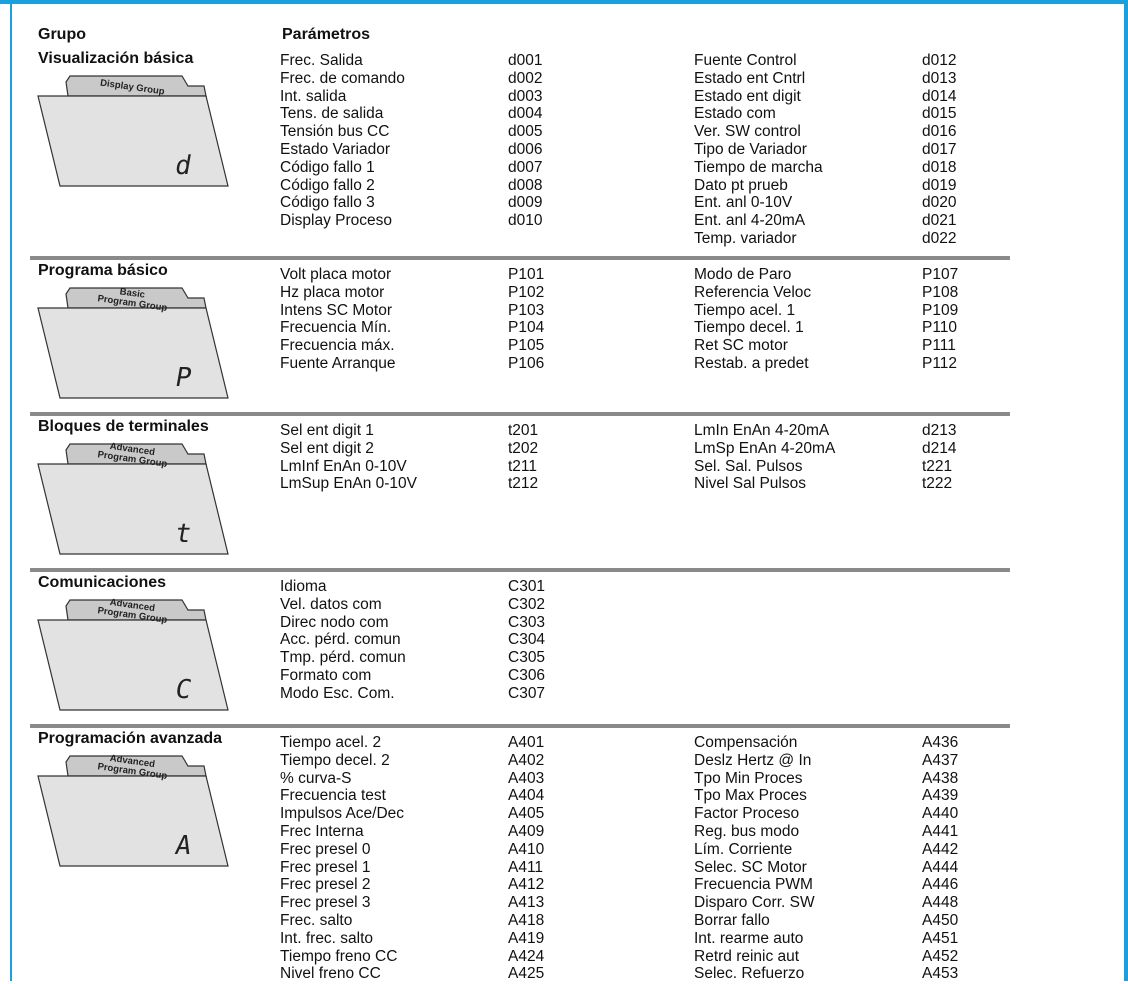 The width and height of the screenshot is (1128, 984). I want to click on param-name: Frec. salto, so click(316, 920).